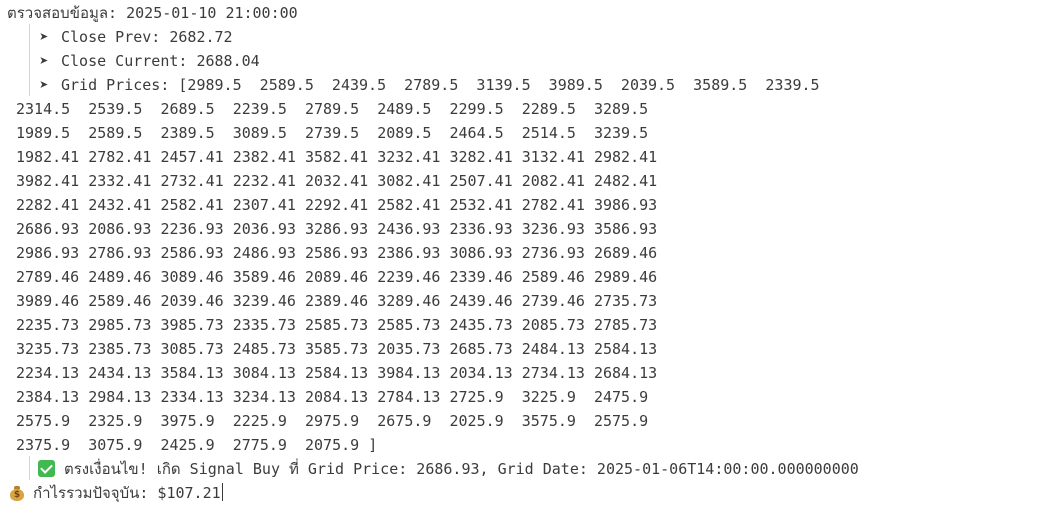 The height and width of the screenshot is (513, 1047). Describe the element at coordinates (147, 37) in the screenshot. I see `close-prev-text: Close Prev: 2682.72` at that location.